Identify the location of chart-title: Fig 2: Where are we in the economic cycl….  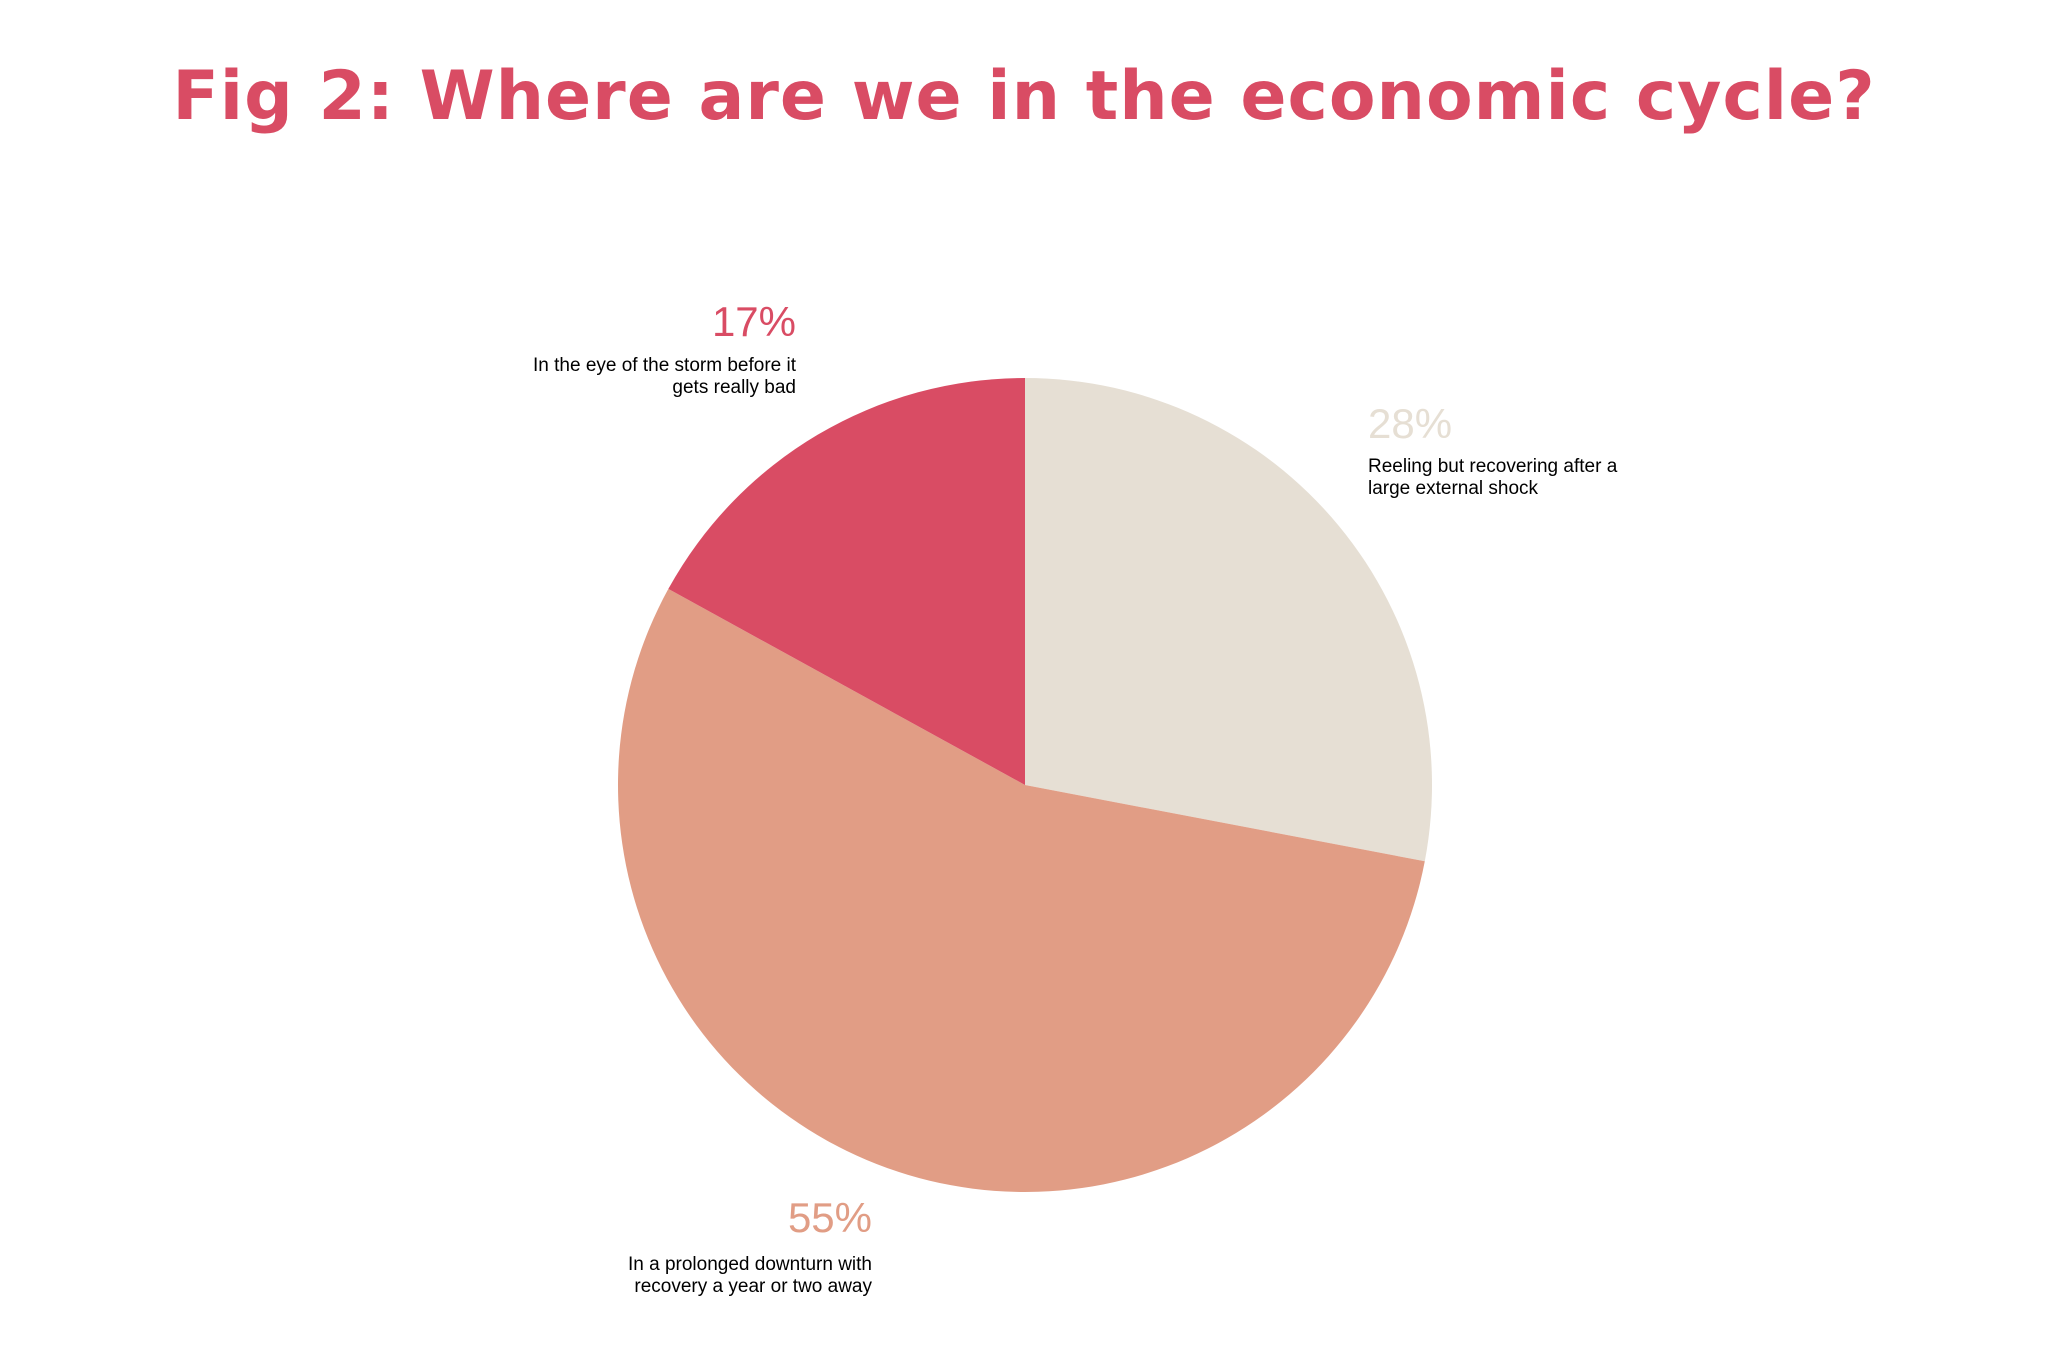
(1024, 96).